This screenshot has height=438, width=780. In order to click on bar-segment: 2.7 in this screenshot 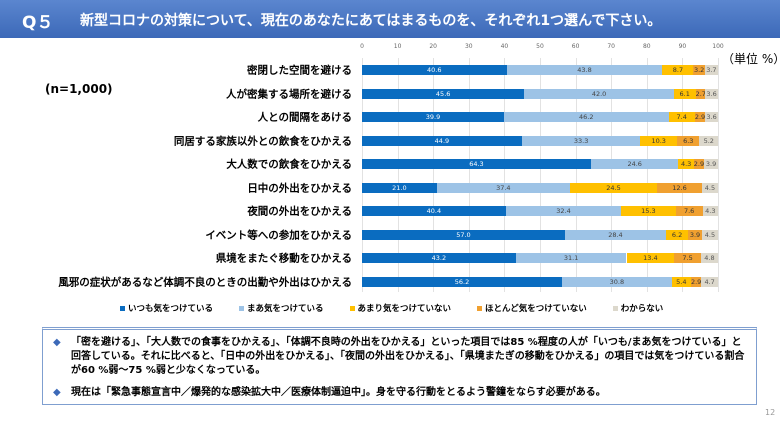, I will do `click(700, 93)`.